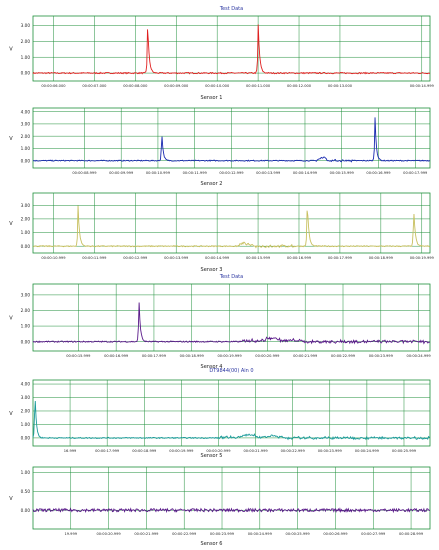  I want to click on x-tick-label: 00:00:09.000, so click(176, 86).